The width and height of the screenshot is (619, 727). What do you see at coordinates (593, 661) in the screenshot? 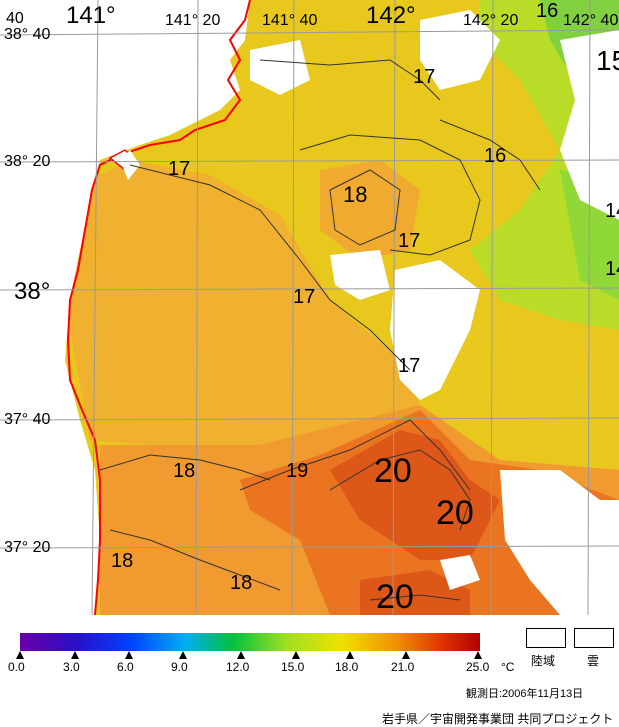
I see `cloud-swatch-label: 雲` at bounding box center [593, 661].